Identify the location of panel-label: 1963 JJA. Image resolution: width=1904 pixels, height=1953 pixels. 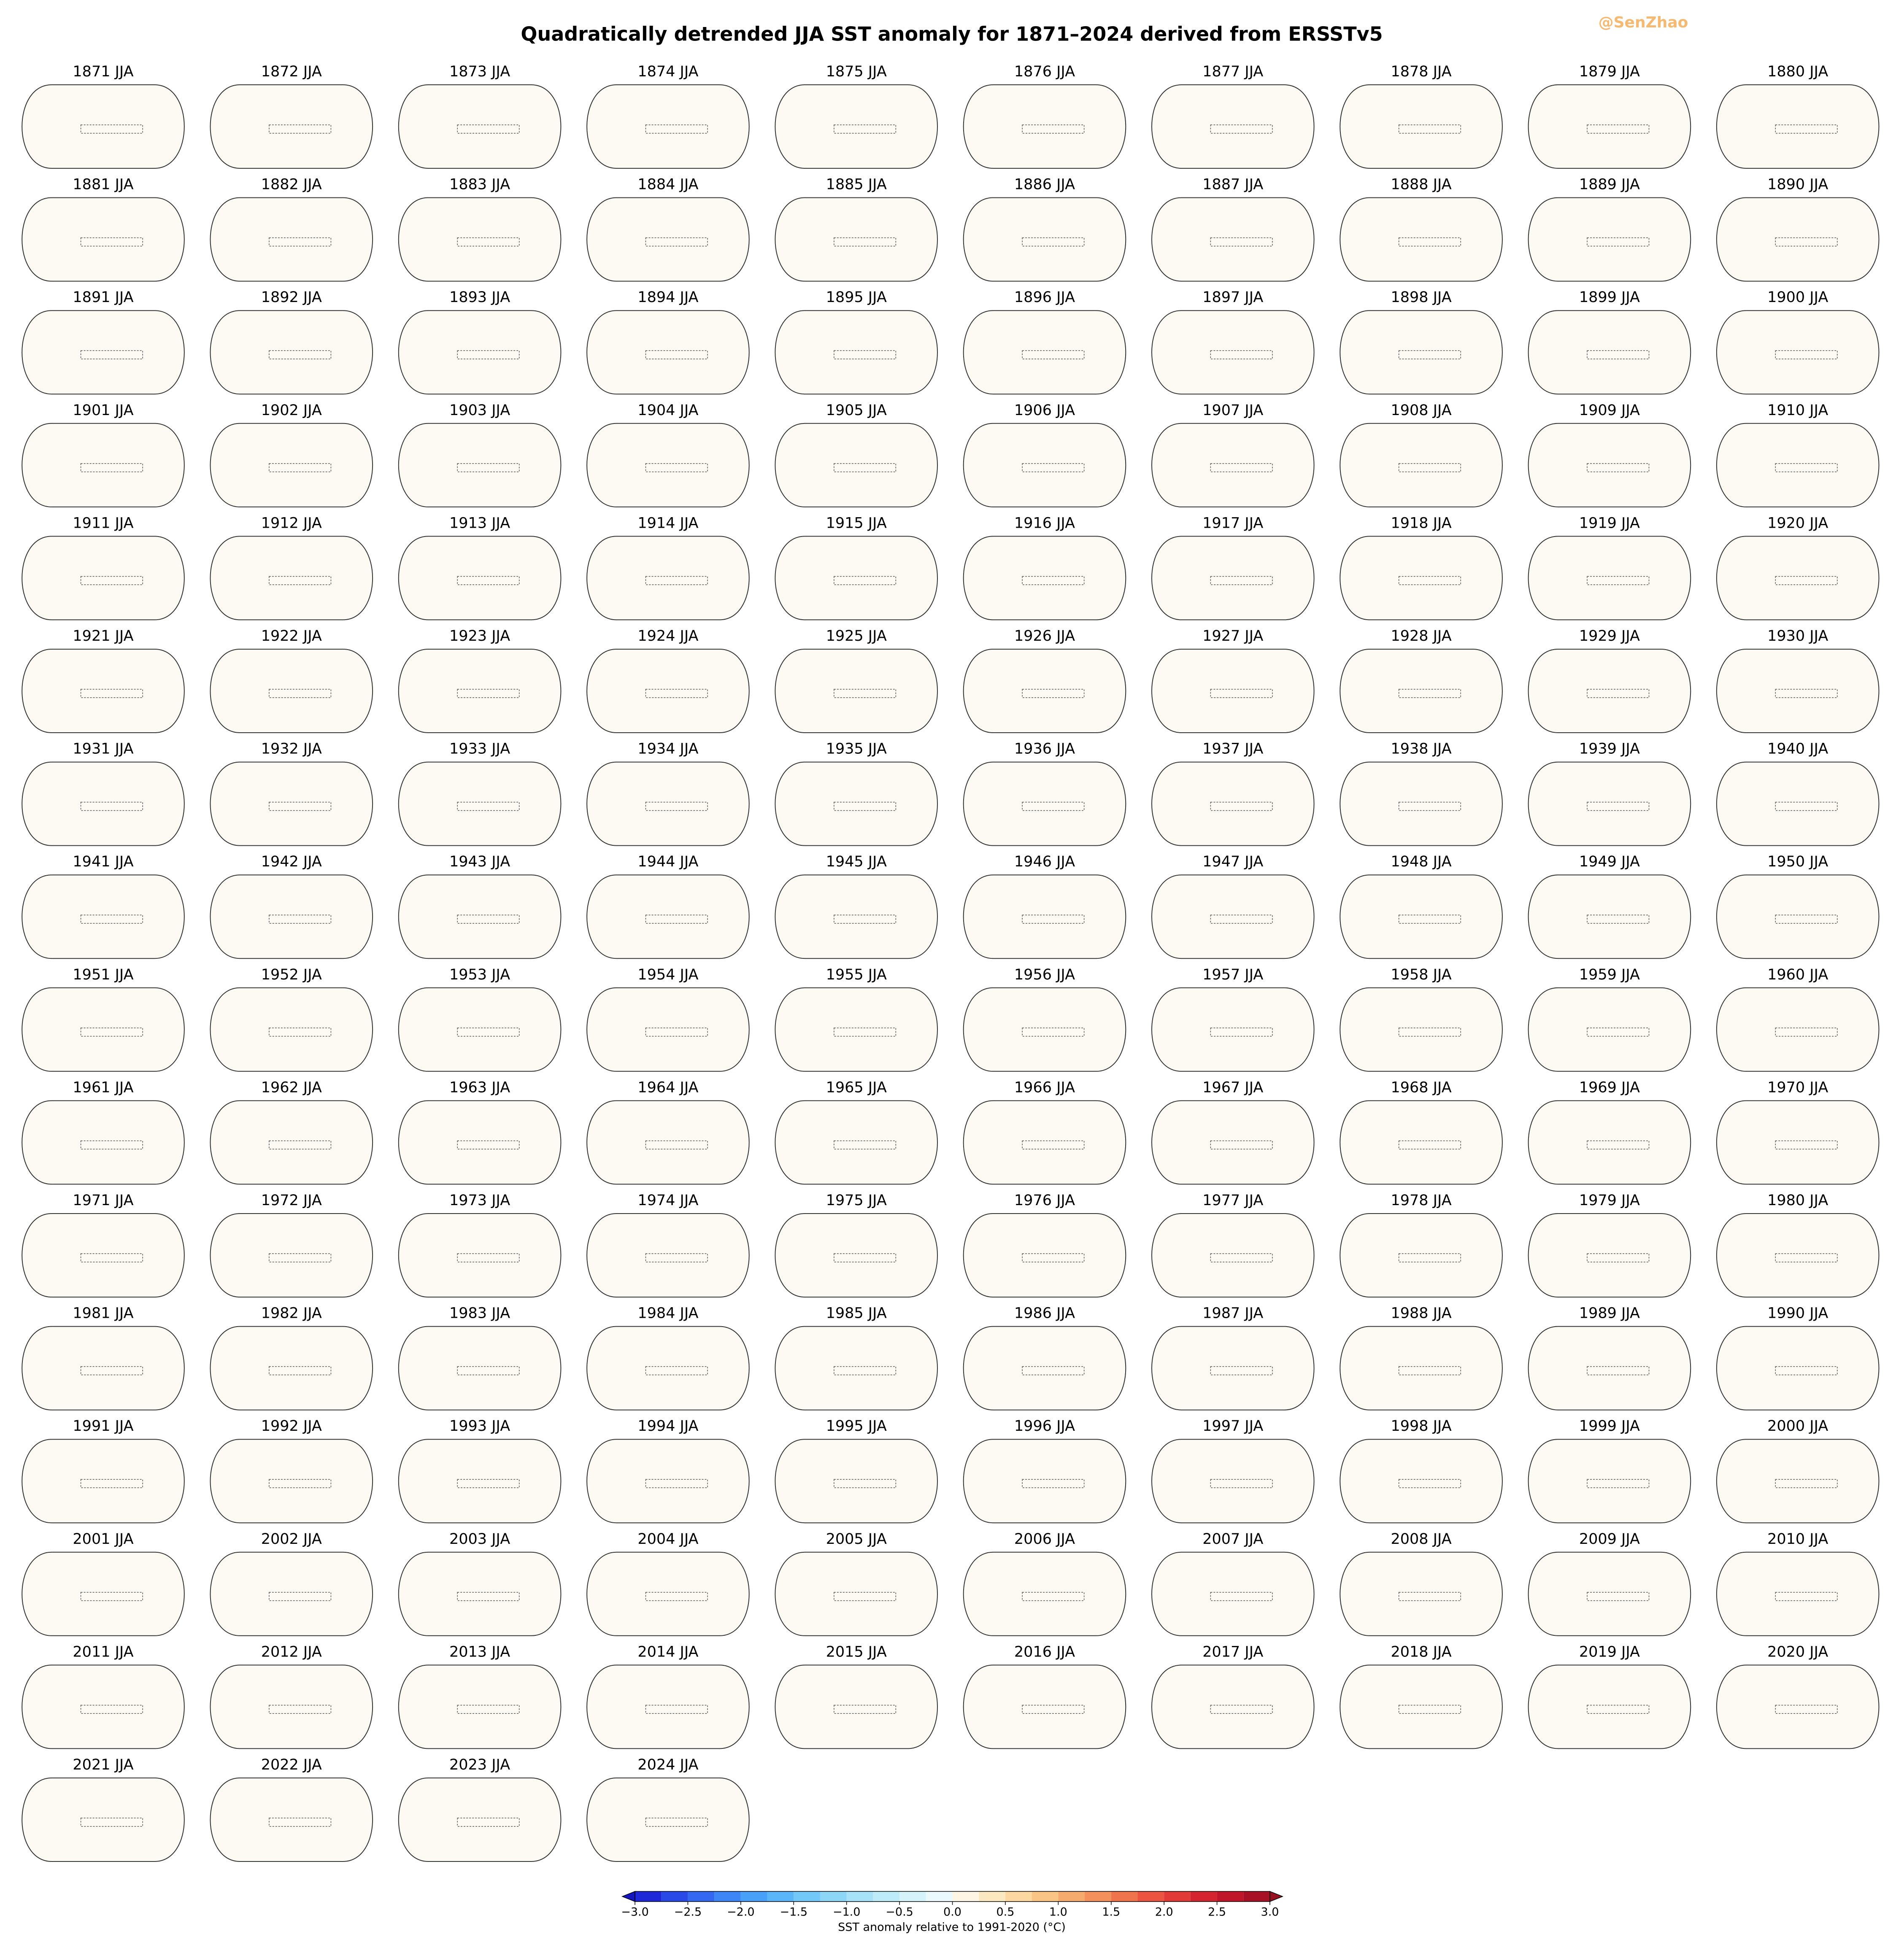
(479, 1087).